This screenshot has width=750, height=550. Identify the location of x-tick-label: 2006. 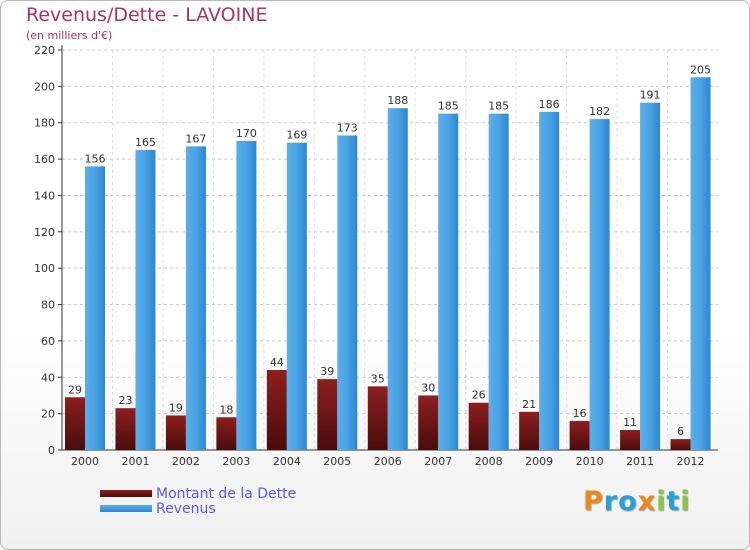
(388, 461).